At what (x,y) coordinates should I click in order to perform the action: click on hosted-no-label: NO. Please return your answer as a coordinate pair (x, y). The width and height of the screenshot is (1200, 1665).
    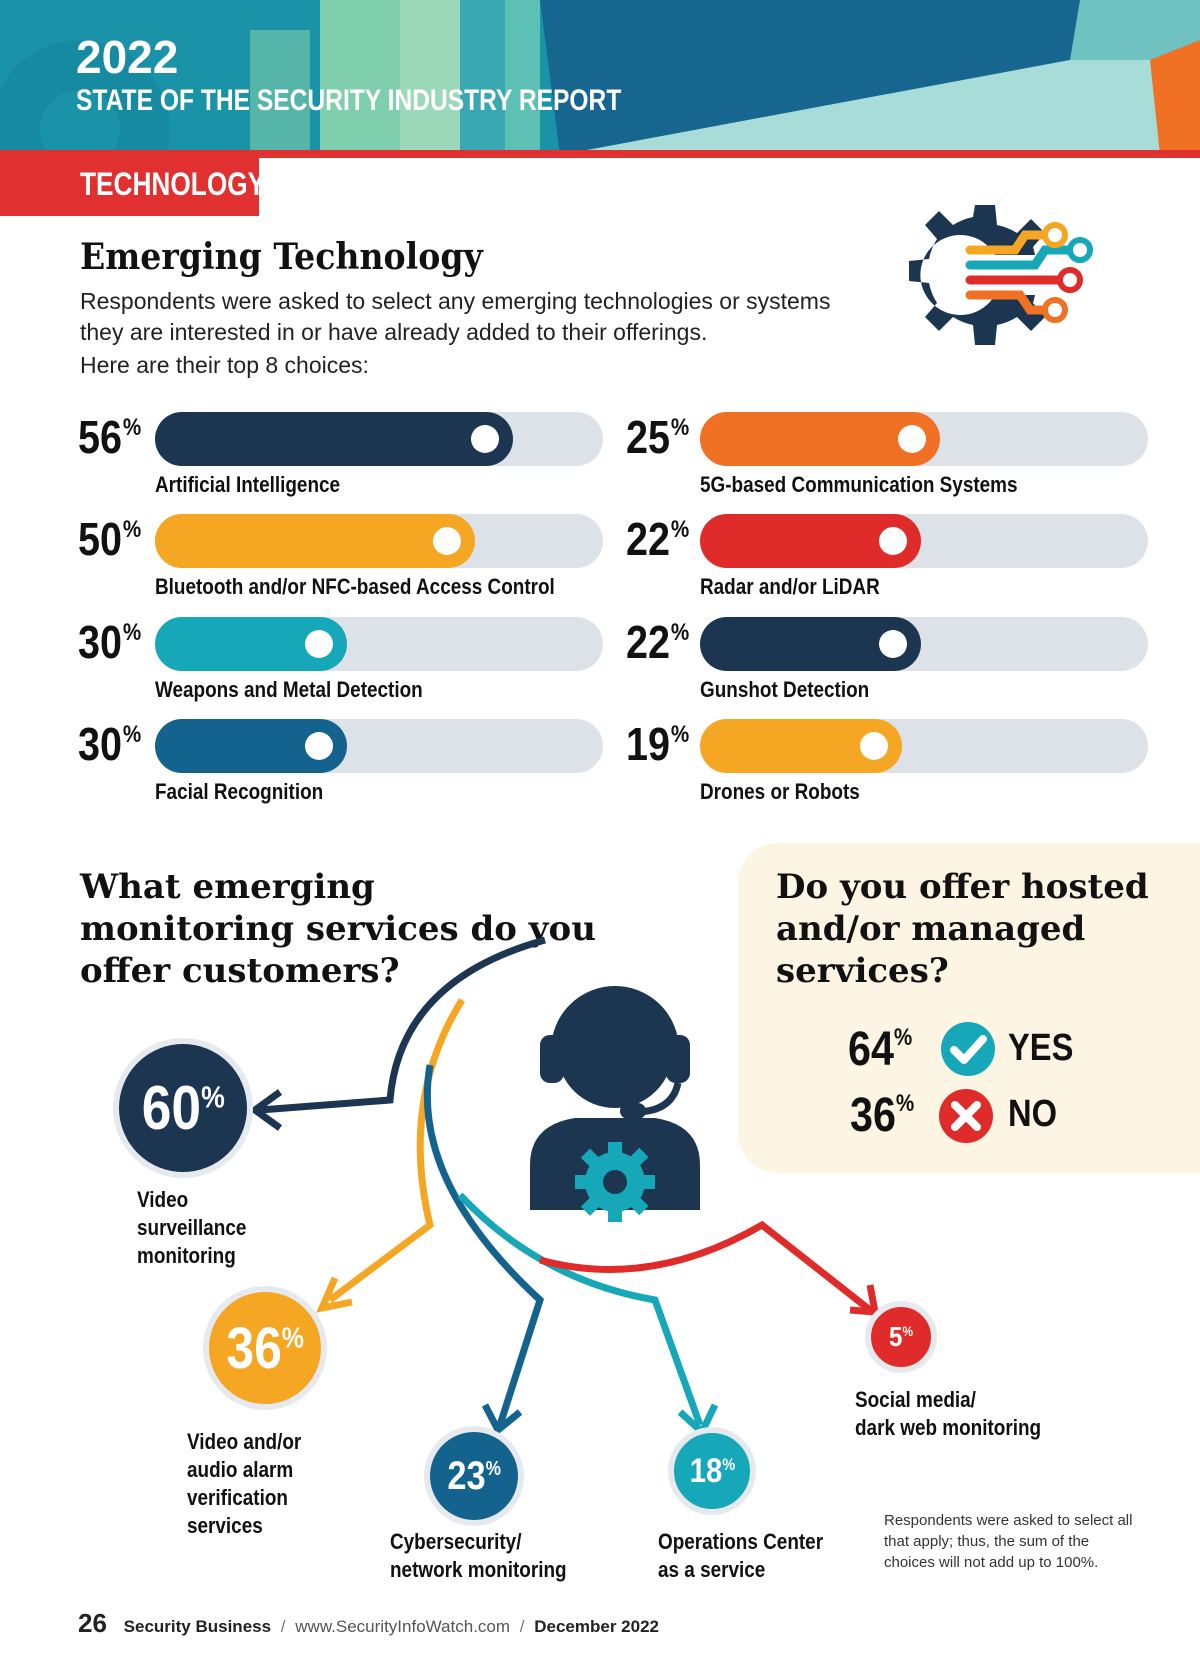
    Looking at the image, I should click on (1033, 1114).